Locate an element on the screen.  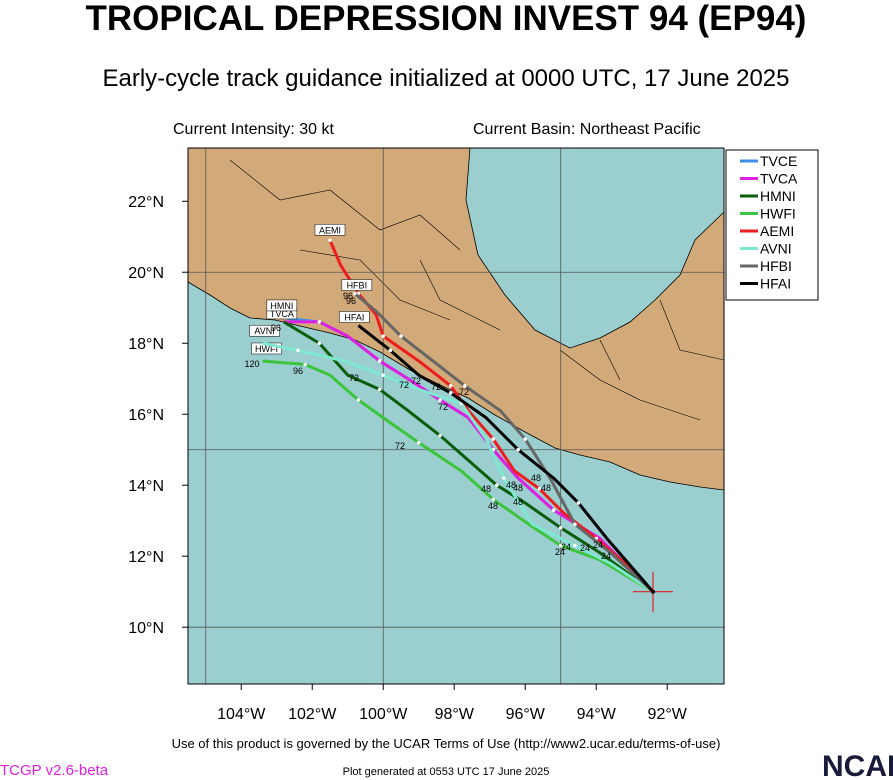
track-label: HFBI is located at coordinates (357, 286).